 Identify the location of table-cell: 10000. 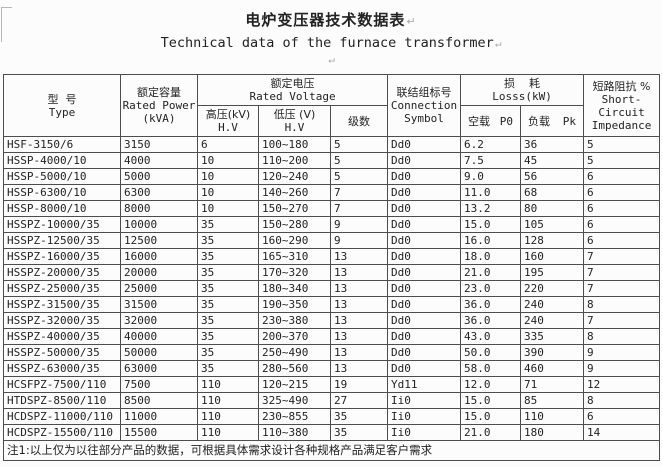
(159, 224).